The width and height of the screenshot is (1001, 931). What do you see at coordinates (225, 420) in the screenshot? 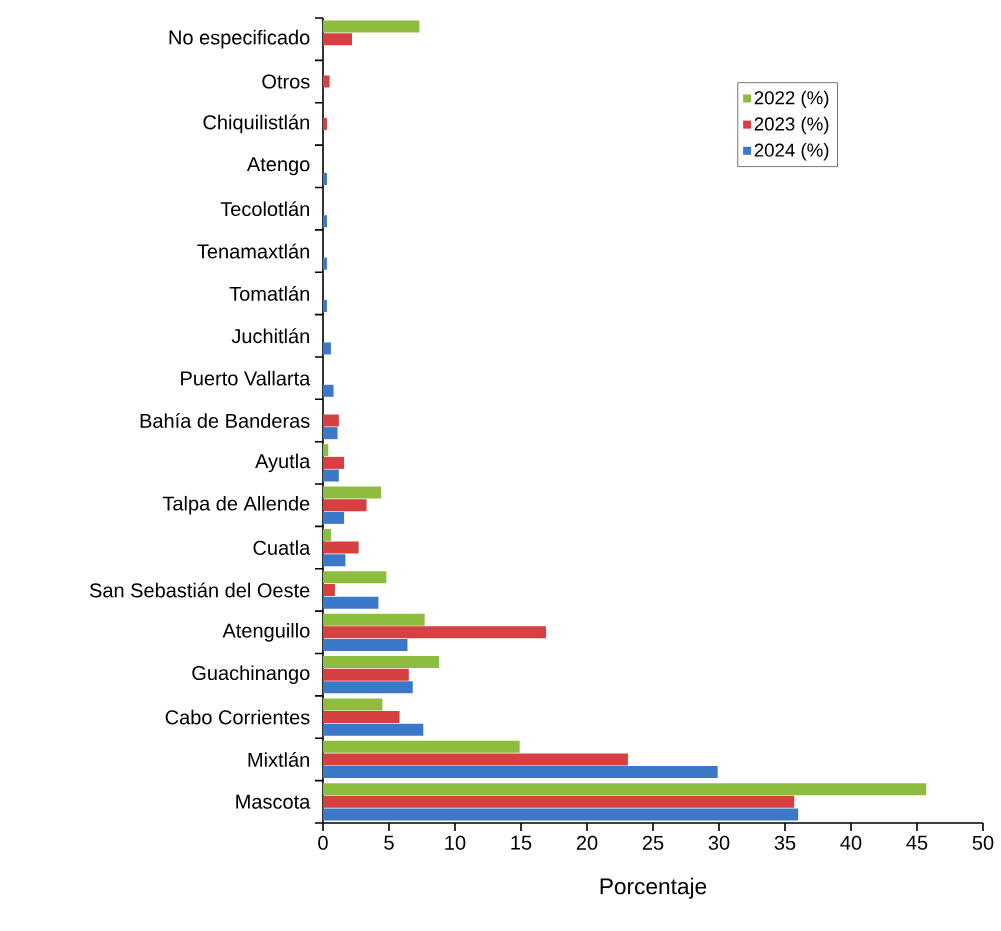
I see `y-tick-label: Bahía de Banderas` at bounding box center [225, 420].